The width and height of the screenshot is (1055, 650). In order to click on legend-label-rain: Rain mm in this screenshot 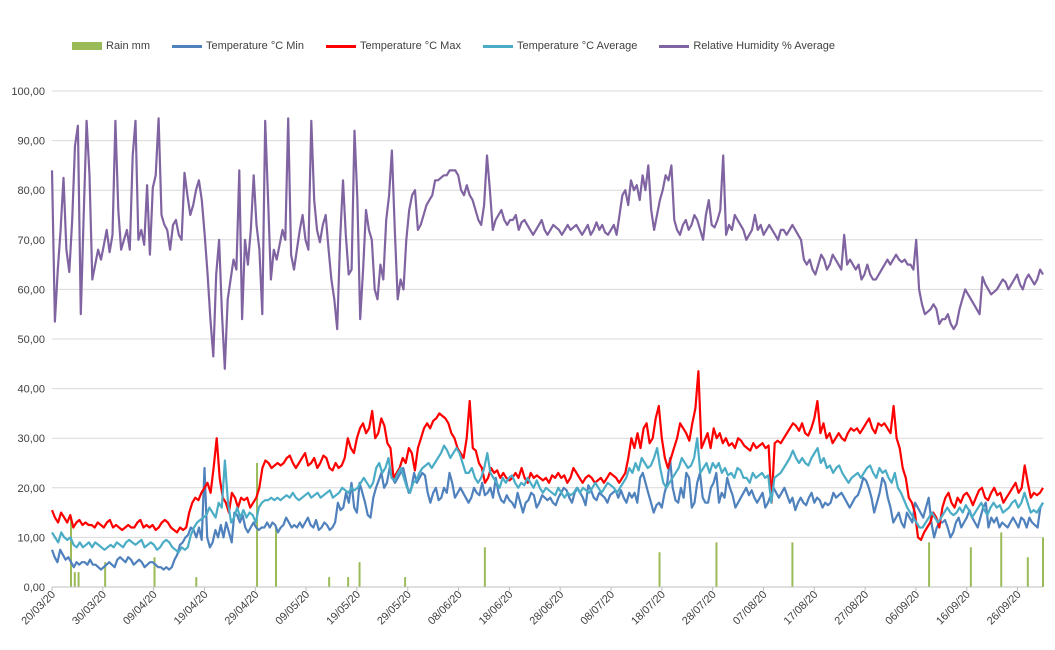, I will do `click(128, 46)`.